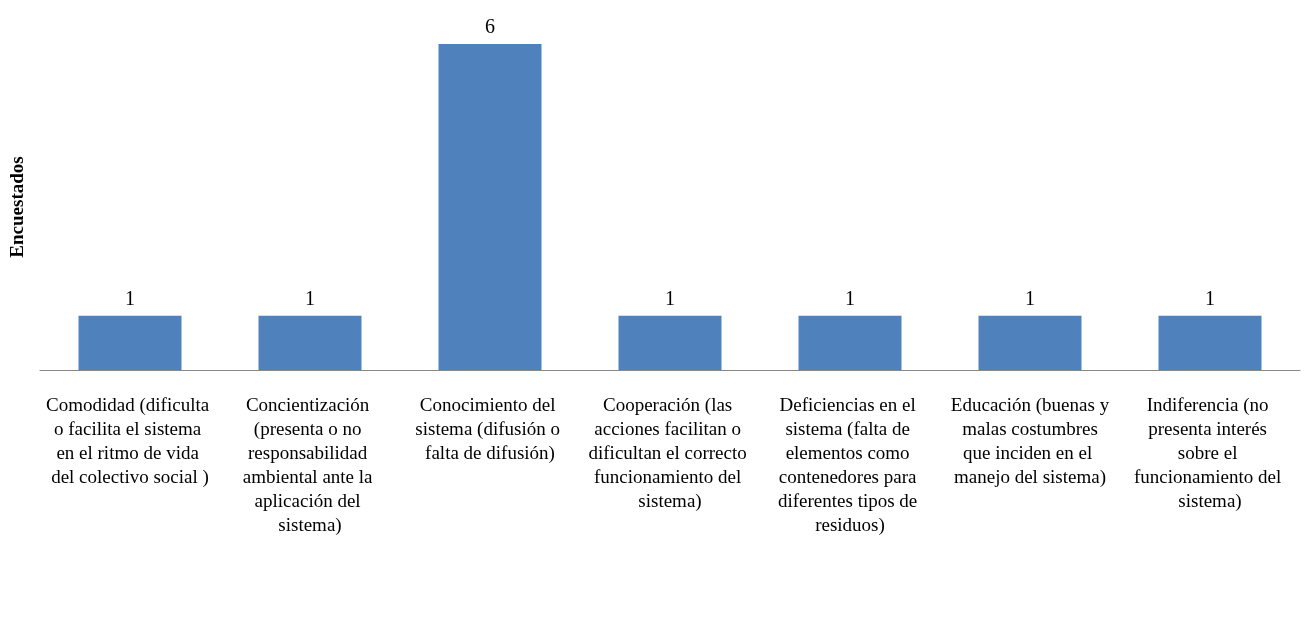  I want to click on x-tick-label: Deficiencias en el sistema (falta de elementos como contenedores para diferentes tipos de residuos), so click(850, 464).